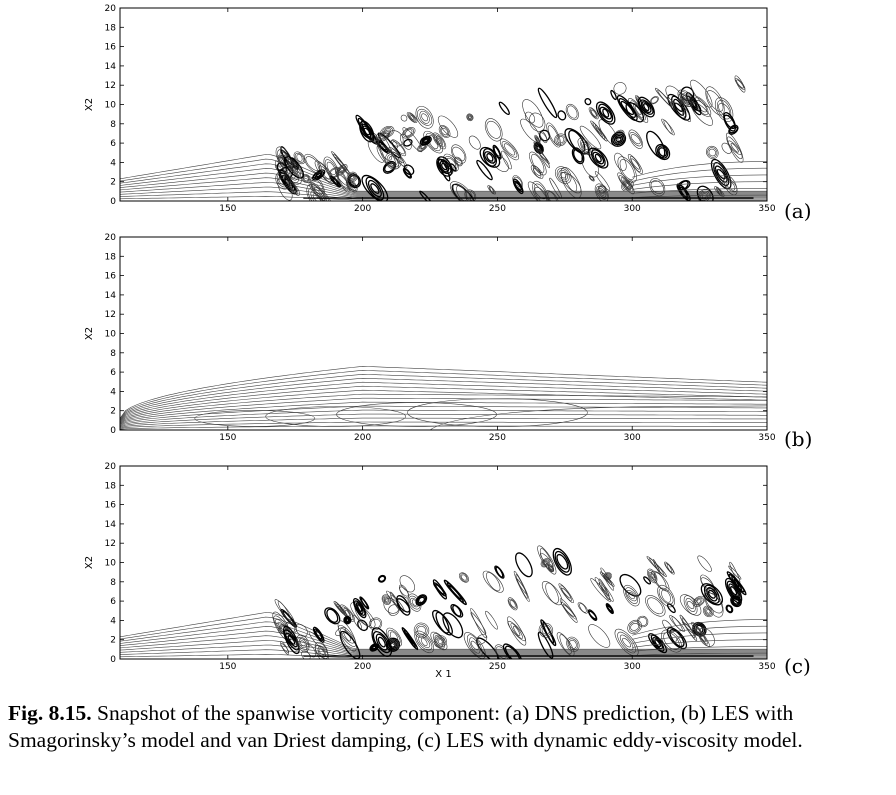 The width and height of the screenshot is (896, 795). Describe the element at coordinates (766, 438) in the screenshot. I see `x-tick-label: 350` at that location.